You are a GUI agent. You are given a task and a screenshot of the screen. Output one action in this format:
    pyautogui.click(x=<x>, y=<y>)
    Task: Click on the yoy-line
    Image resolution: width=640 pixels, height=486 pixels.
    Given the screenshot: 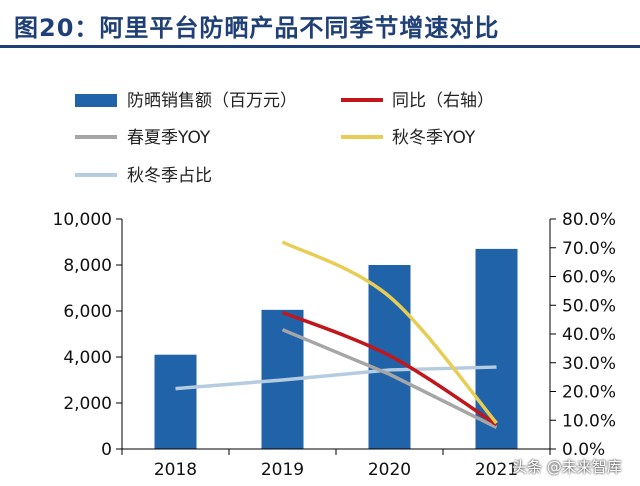 What is the action you would take?
    pyautogui.click(x=389, y=368)
    